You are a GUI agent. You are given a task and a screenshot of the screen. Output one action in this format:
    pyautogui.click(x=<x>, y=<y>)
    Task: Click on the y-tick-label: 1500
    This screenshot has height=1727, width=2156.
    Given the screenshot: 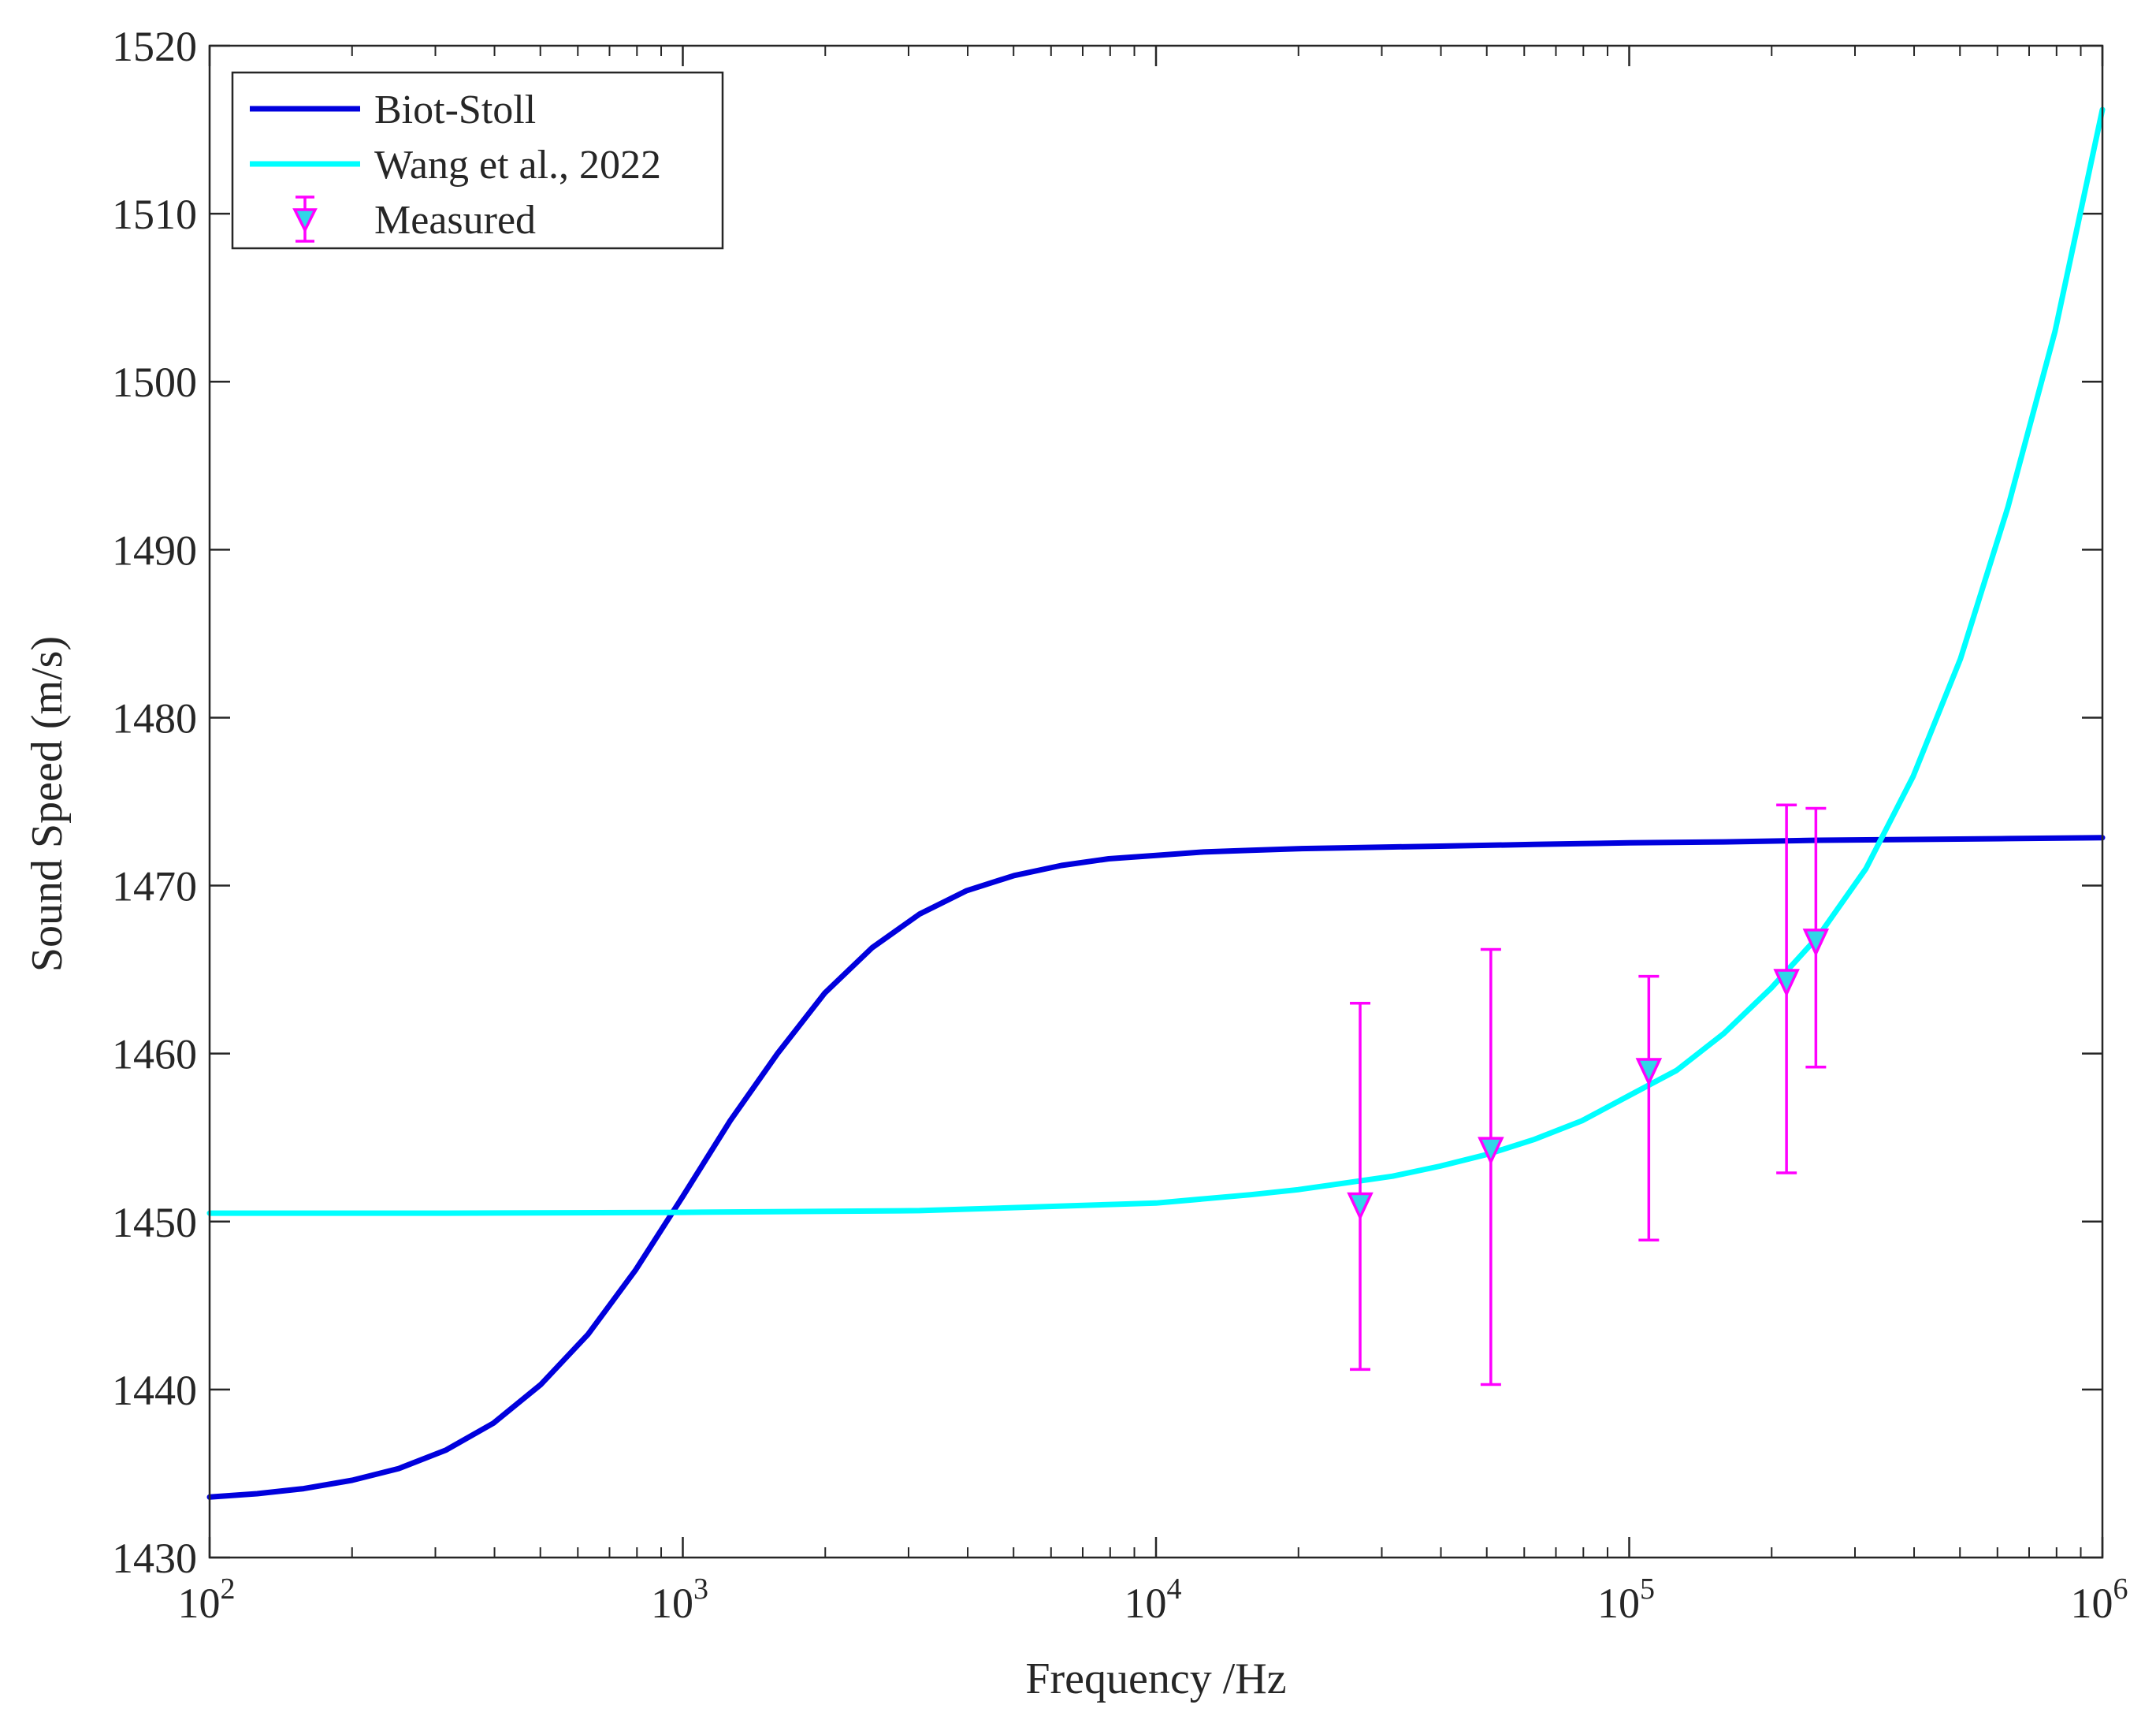 What is the action you would take?
    pyautogui.click(x=154, y=382)
    